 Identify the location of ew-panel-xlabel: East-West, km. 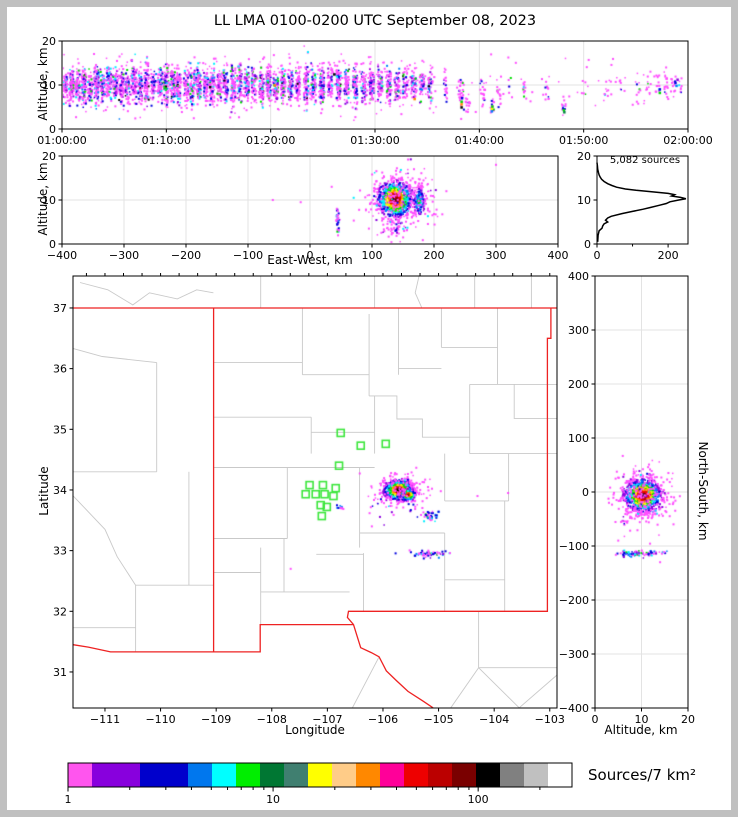
(310, 260).